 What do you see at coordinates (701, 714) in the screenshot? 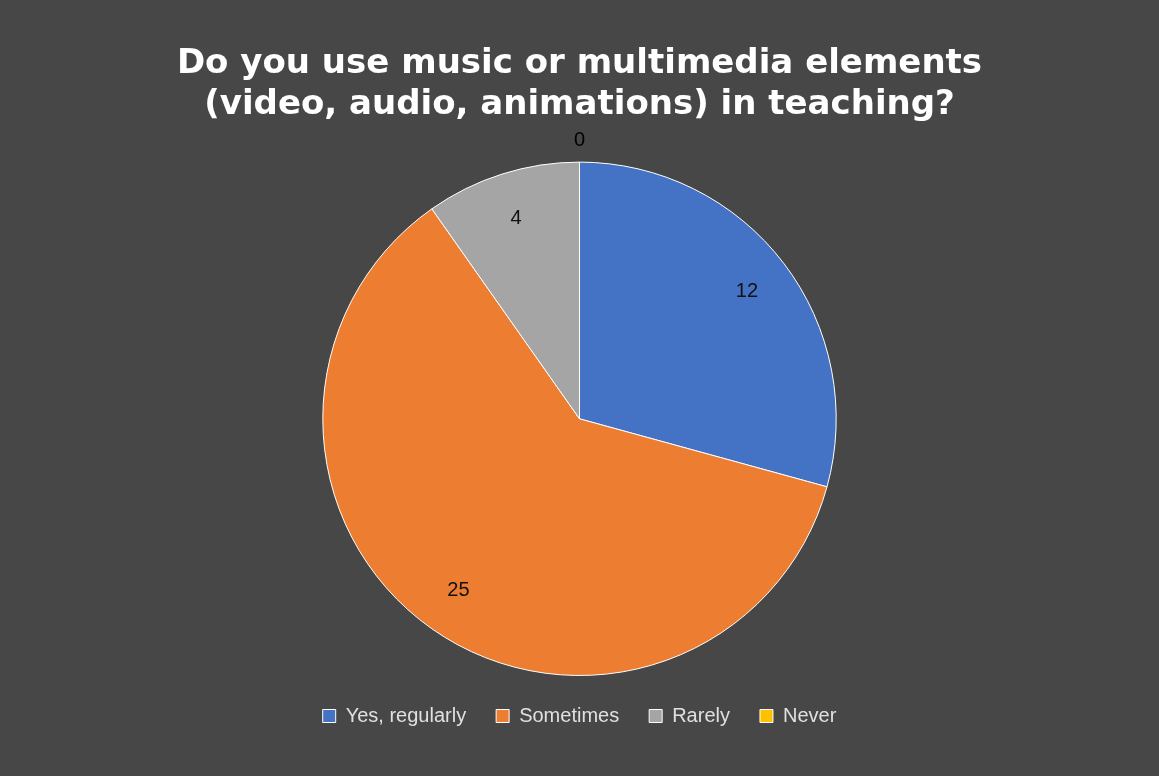
I see `legend-label: Rarely` at bounding box center [701, 714].